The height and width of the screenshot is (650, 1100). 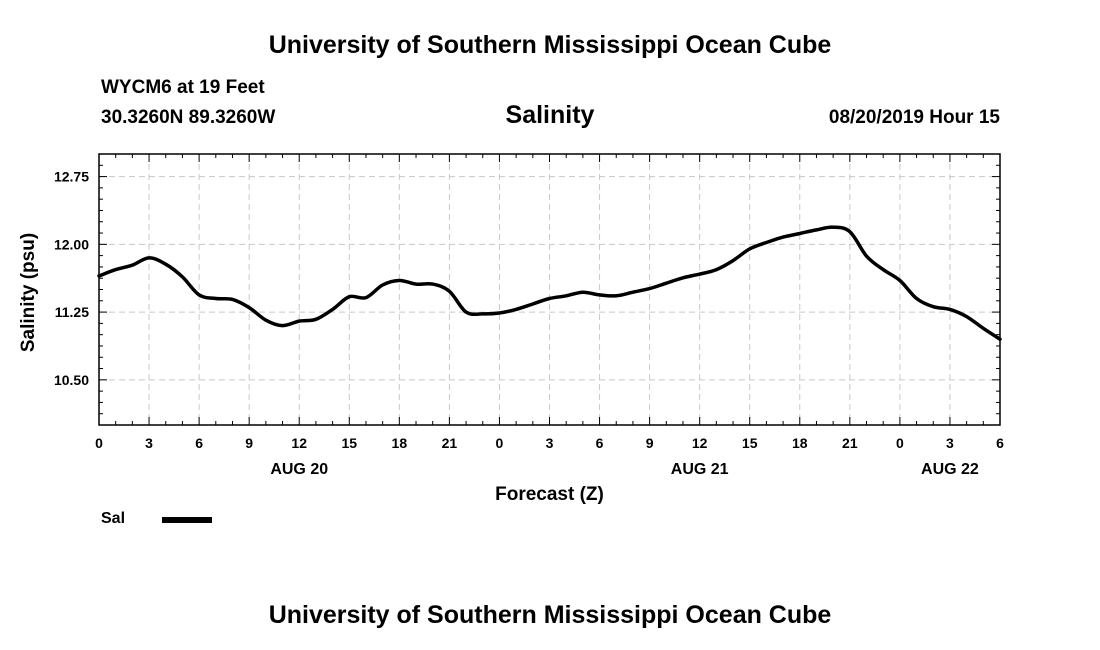 What do you see at coordinates (183, 87) in the screenshot?
I see `station-label: WYCM6 at 19 Feet` at bounding box center [183, 87].